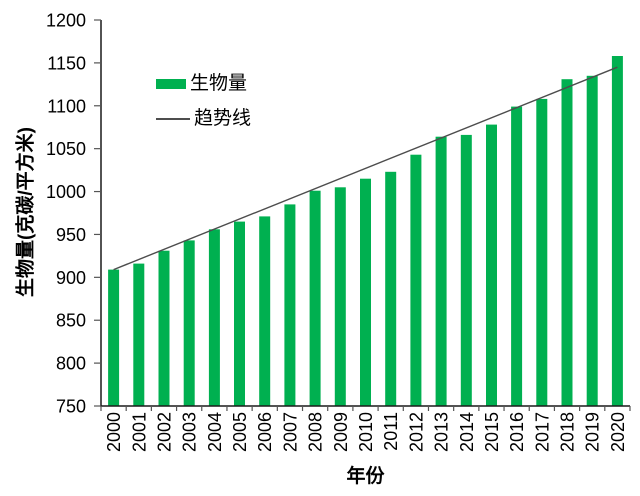 The height and width of the screenshot is (496, 640). I want to click on y-tick-label-850: 850, so click(71, 321).